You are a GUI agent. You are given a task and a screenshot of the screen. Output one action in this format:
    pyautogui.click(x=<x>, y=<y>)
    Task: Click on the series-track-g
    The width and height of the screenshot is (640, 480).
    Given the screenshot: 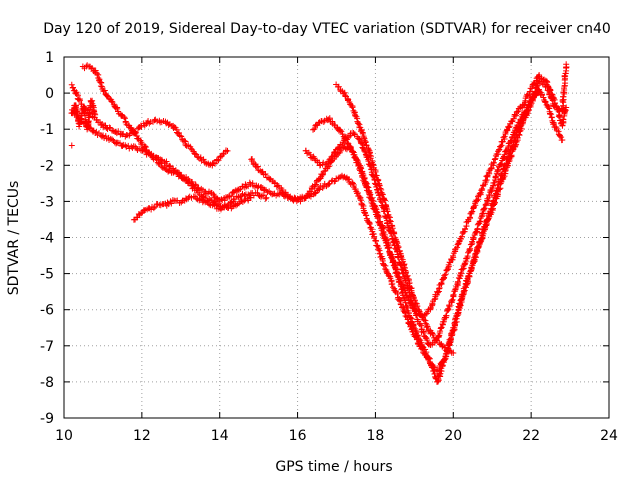 What is the action you would take?
    pyautogui.click(x=395, y=219)
    